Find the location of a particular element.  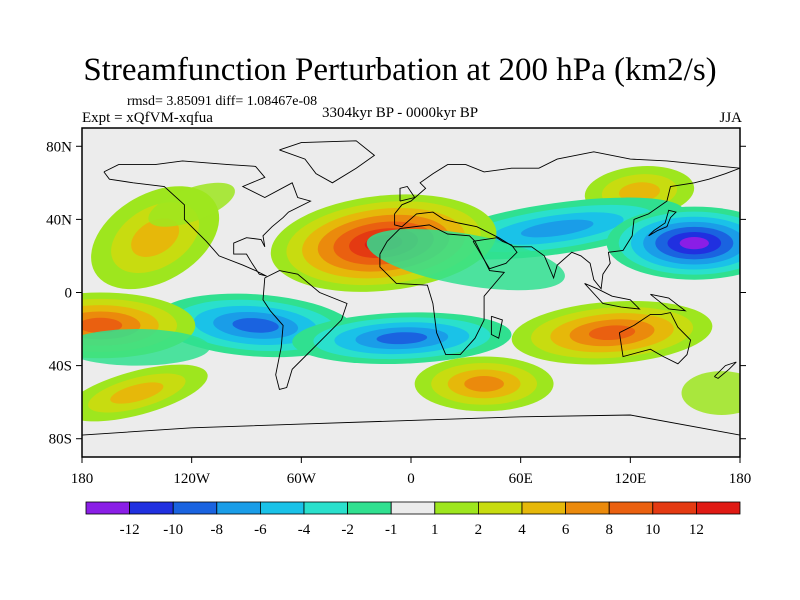

lon-label: 60W is located at coordinates (302, 479).